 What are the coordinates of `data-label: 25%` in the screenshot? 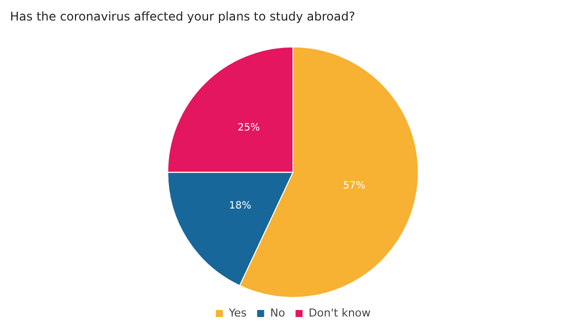 It's located at (249, 128).